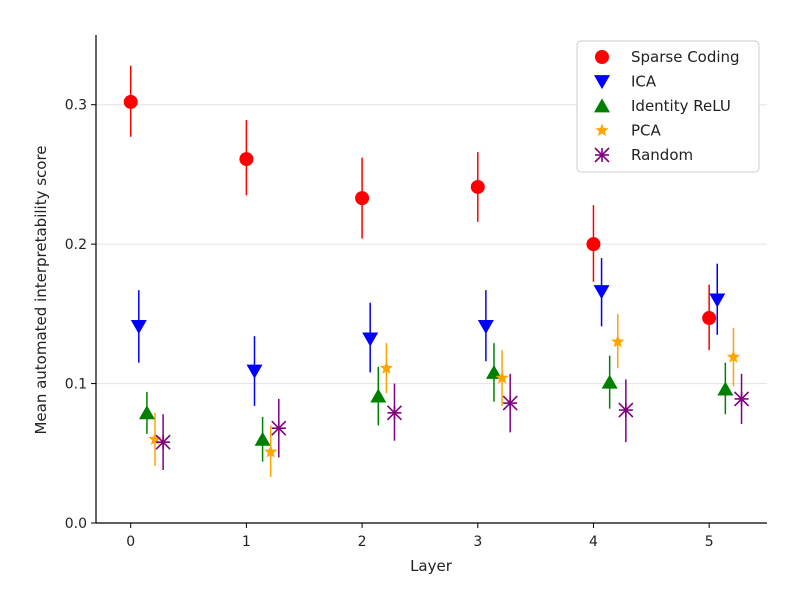 The width and height of the screenshot is (802, 610). What do you see at coordinates (602, 155) in the screenshot?
I see `legend-marker-random` at bounding box center [602, 155].